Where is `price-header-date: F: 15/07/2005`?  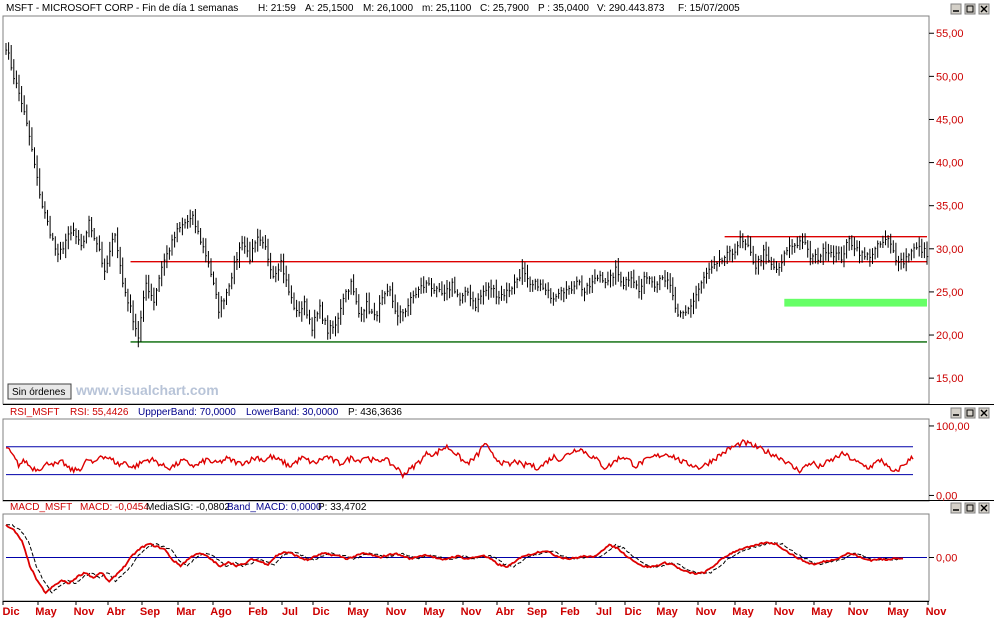 price-header-date: F: 15/07/2005 is located at coordinates (709, 8).